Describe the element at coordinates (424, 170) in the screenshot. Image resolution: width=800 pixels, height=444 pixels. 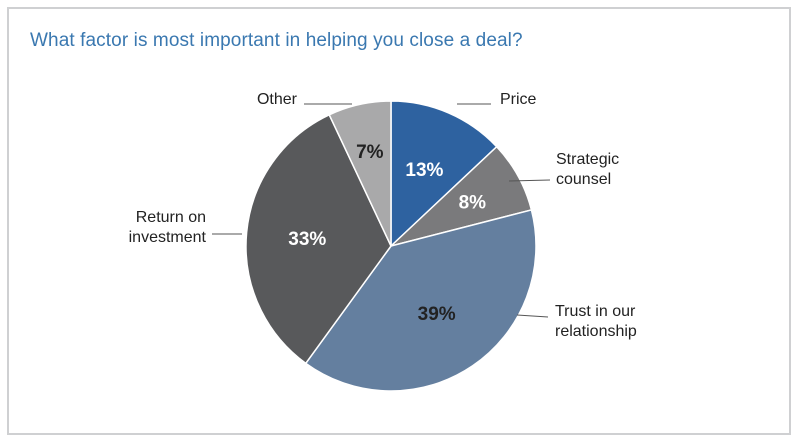
I see `slice-value-price: 13%` at that location.